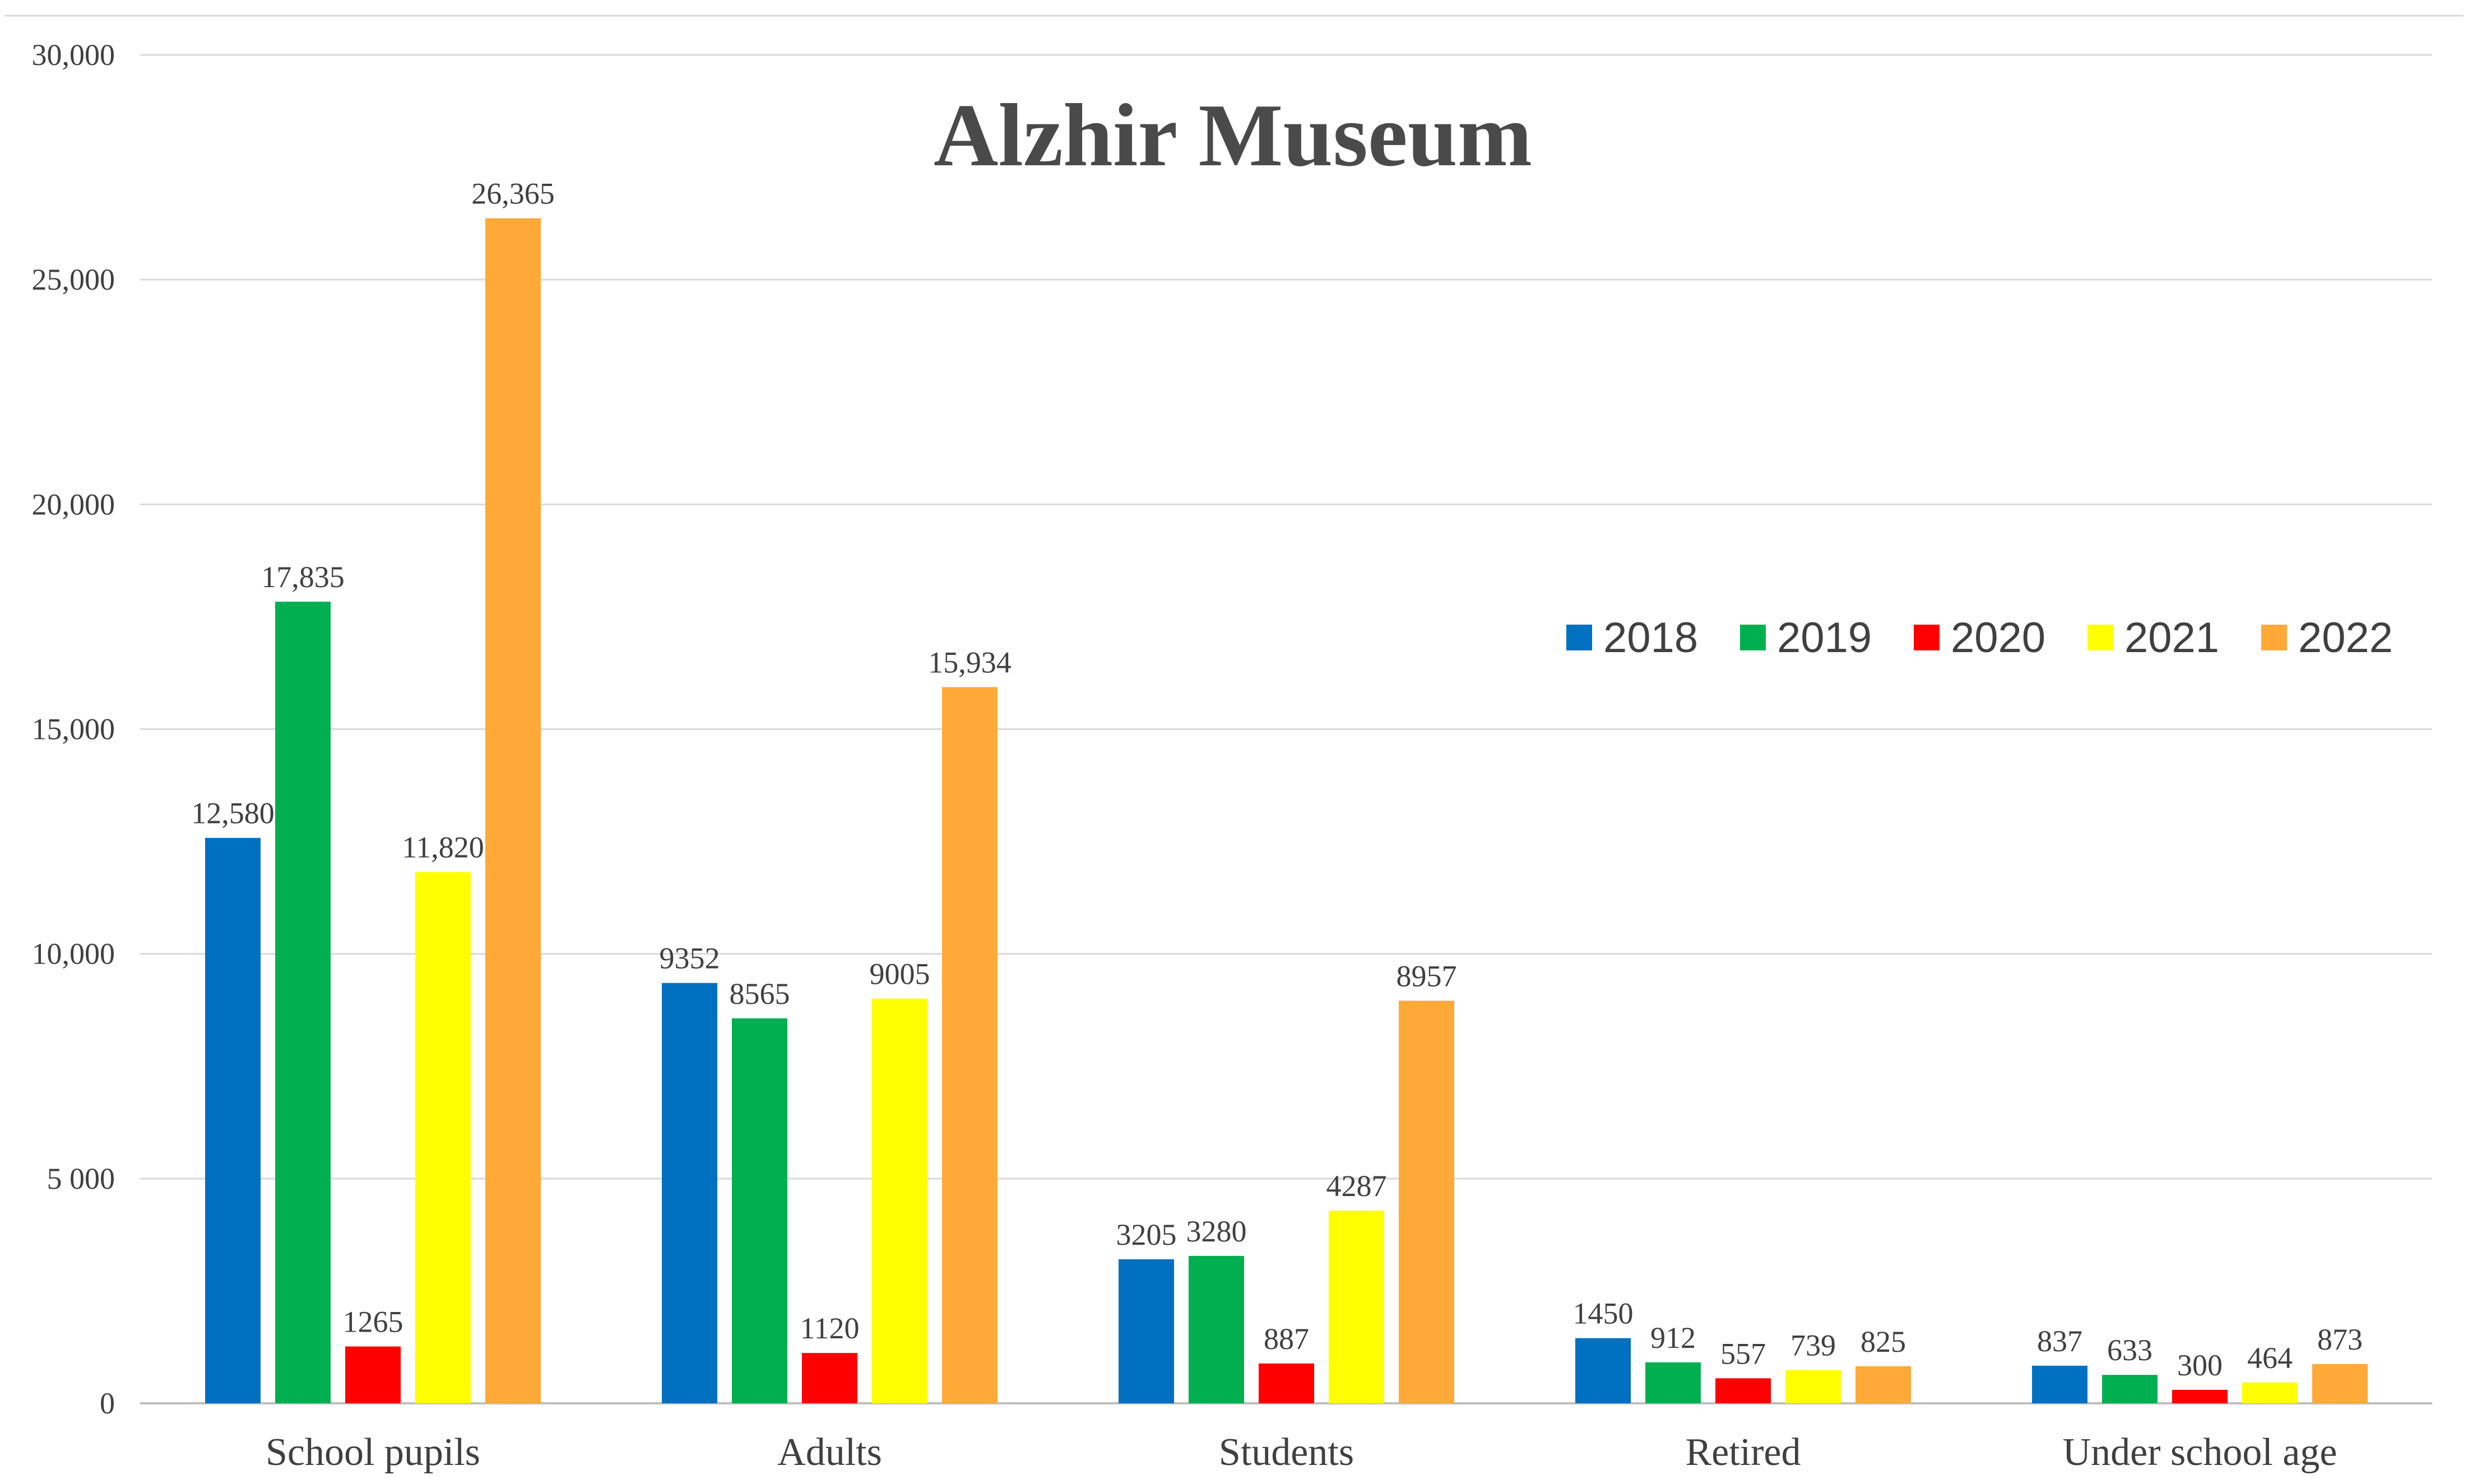  What do you see at coordinates (1824, 638) in the screenshot?
I see `legend-label: 2019` at bounding box center [1824, 638].